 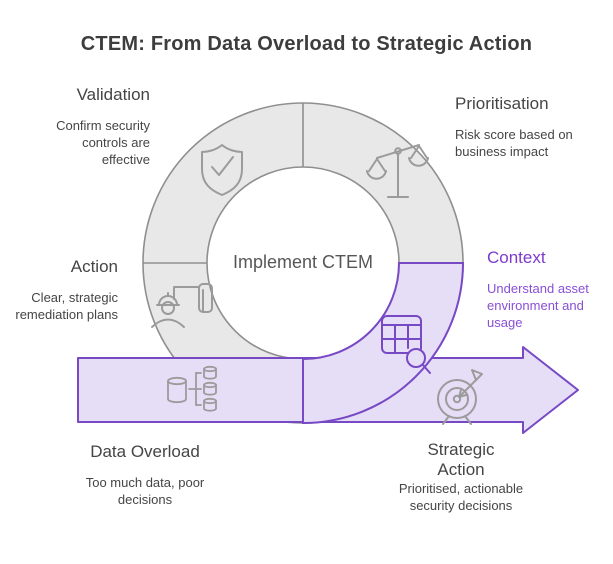 I want to click on action-body: Clear, strategic remediation plans, so click(x=66, y=306).